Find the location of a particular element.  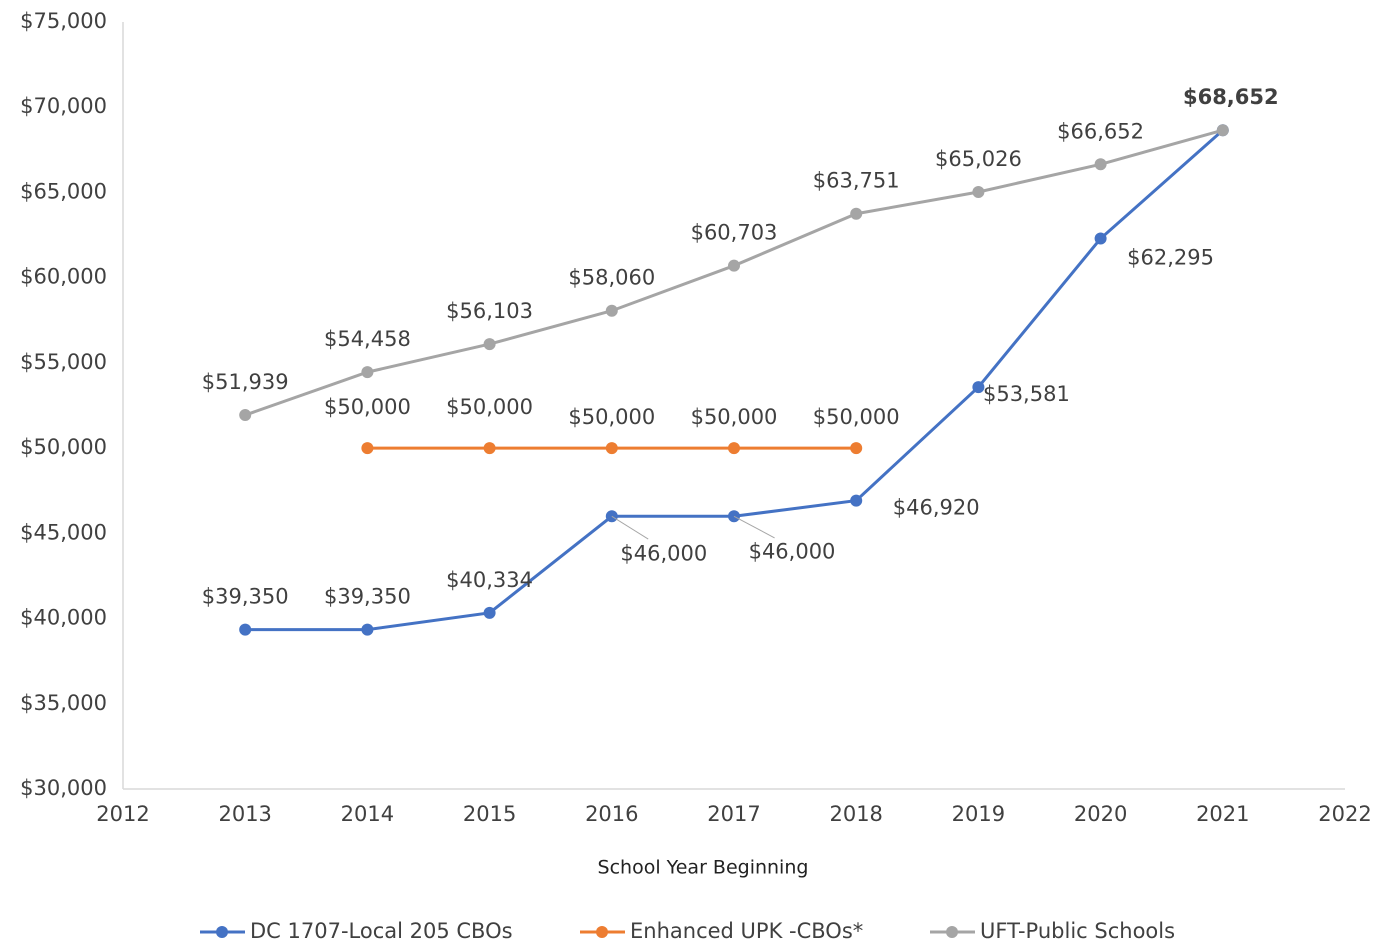

x-tick-label: 2015 is located at coordinates (489, 814).